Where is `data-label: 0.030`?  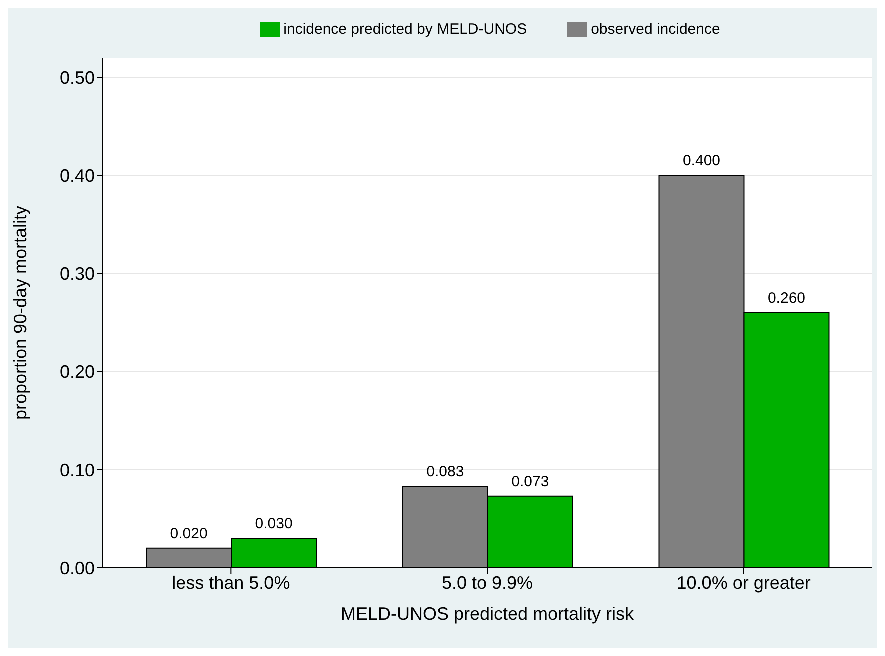 data-label: 0.030 is located at coordinates (274, 524).